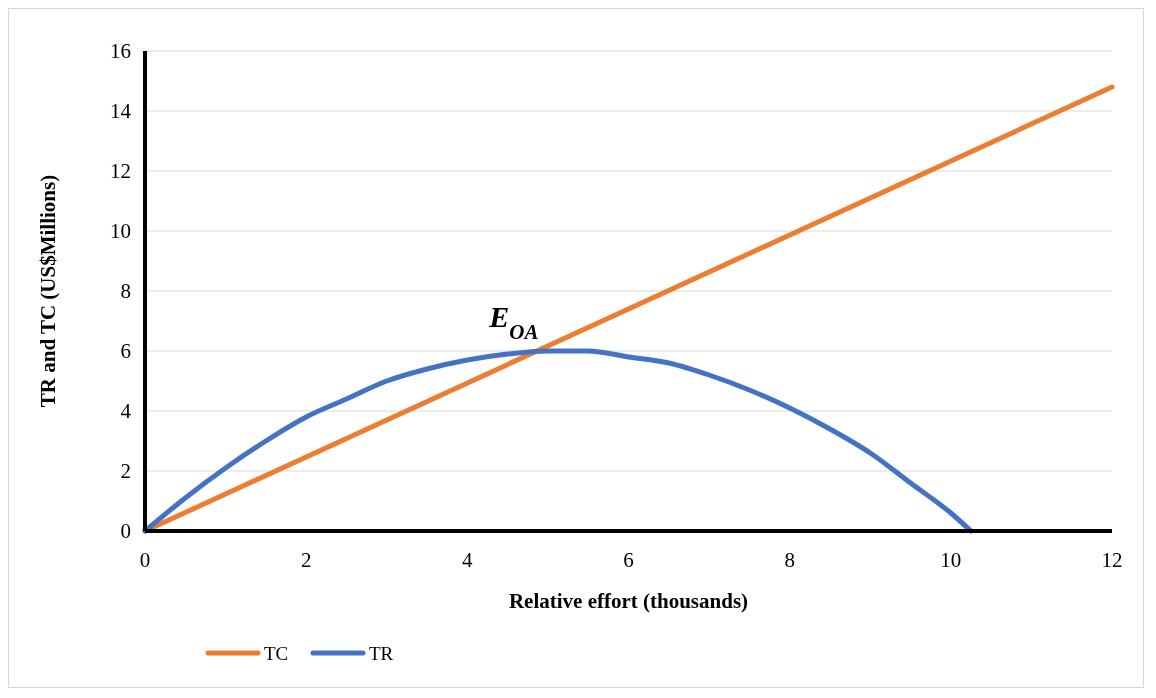  Describe the element at coordinates (628, 601) in the screenshot. I see `x-axis-title: Relative effort (thousands)` at that location.